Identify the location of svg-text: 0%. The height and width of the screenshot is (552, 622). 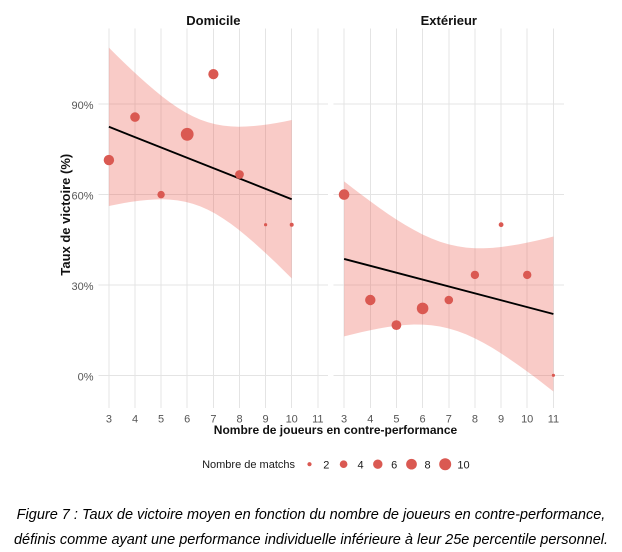
(86, 377).